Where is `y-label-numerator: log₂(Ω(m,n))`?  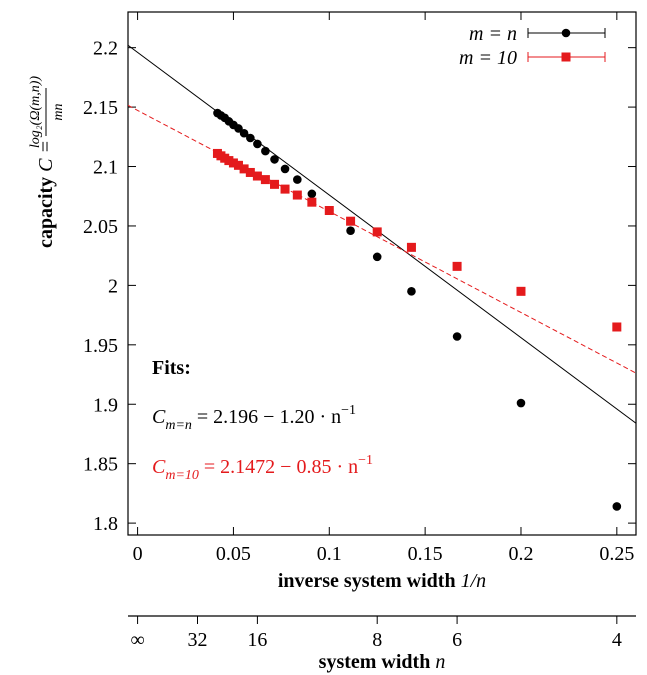 y-label-numerator: log₂(Ω(m,n)) is located at coordinates (35, 112).